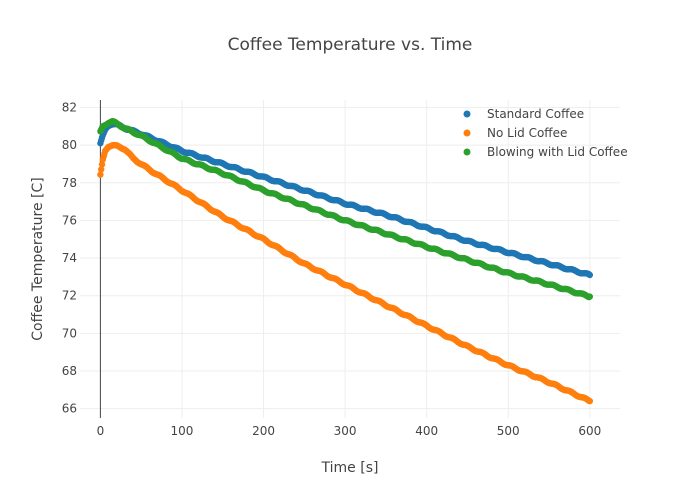  I want to click on y-axis-title: Coffee Temperature [C], so click(38, 259).